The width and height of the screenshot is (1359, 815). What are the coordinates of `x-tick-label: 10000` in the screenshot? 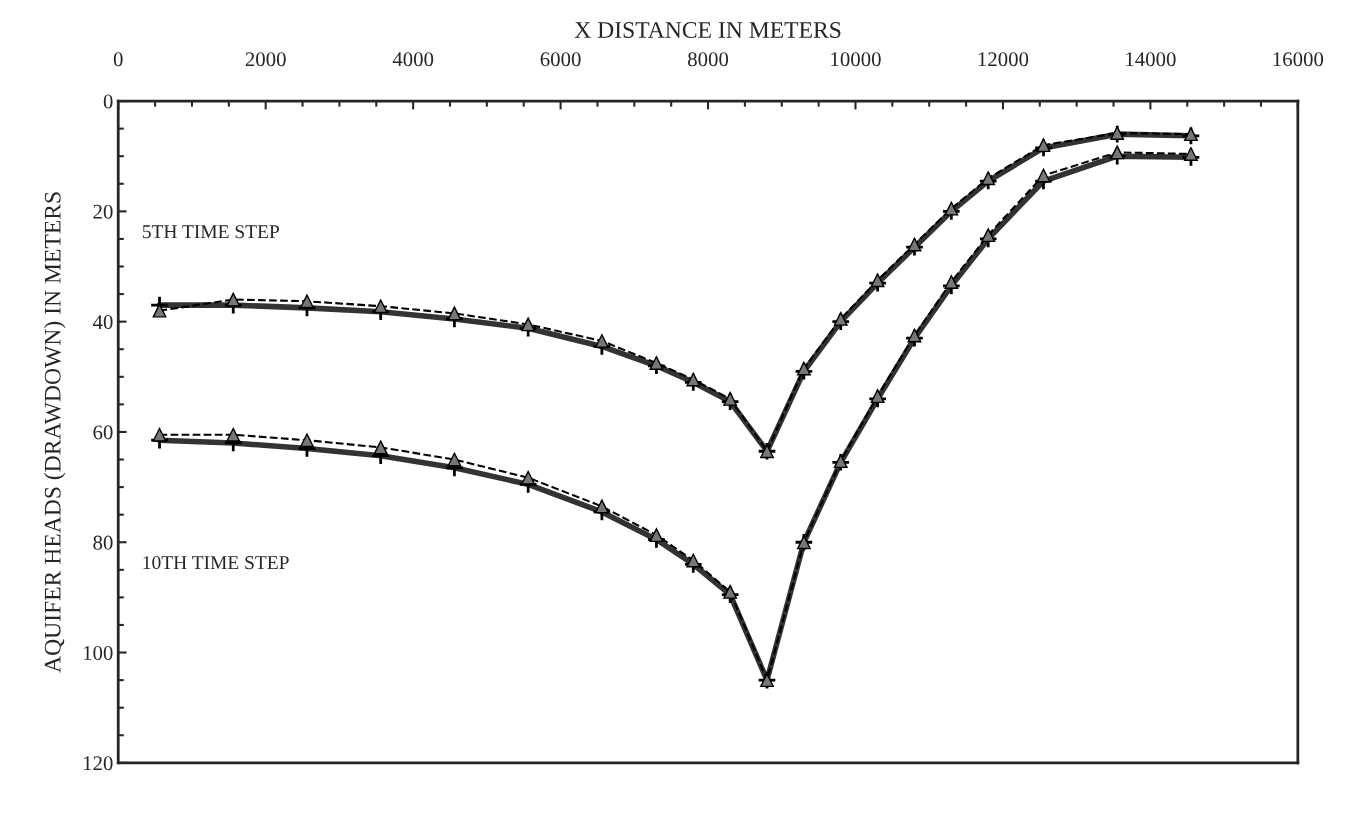 It's located at (856, 59).